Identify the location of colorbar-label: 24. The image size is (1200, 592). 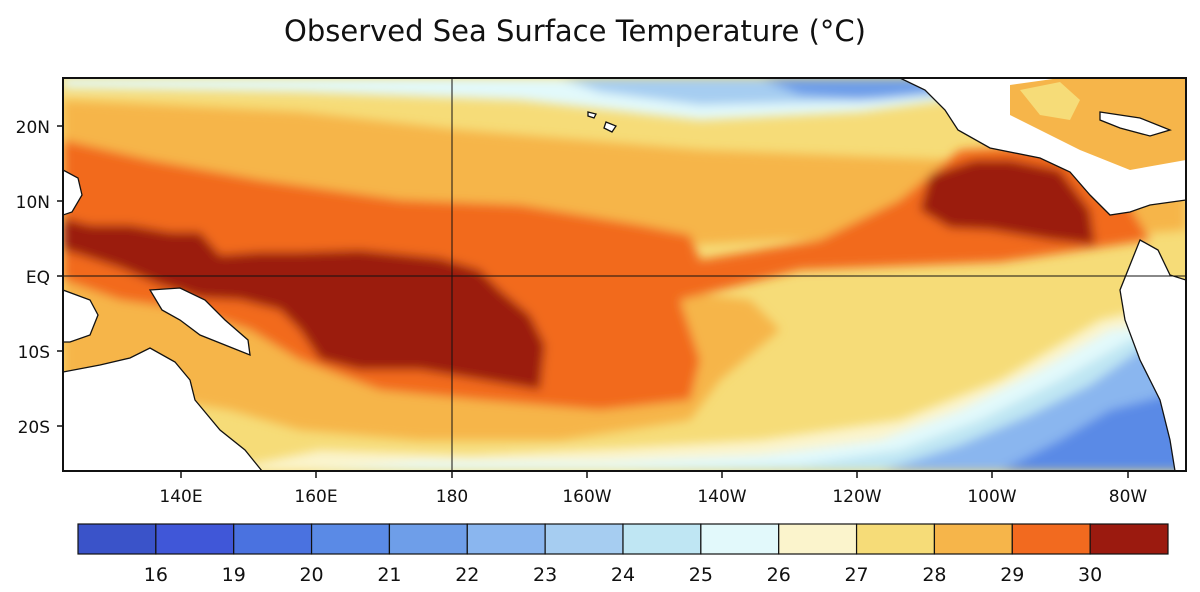
(623, 575).